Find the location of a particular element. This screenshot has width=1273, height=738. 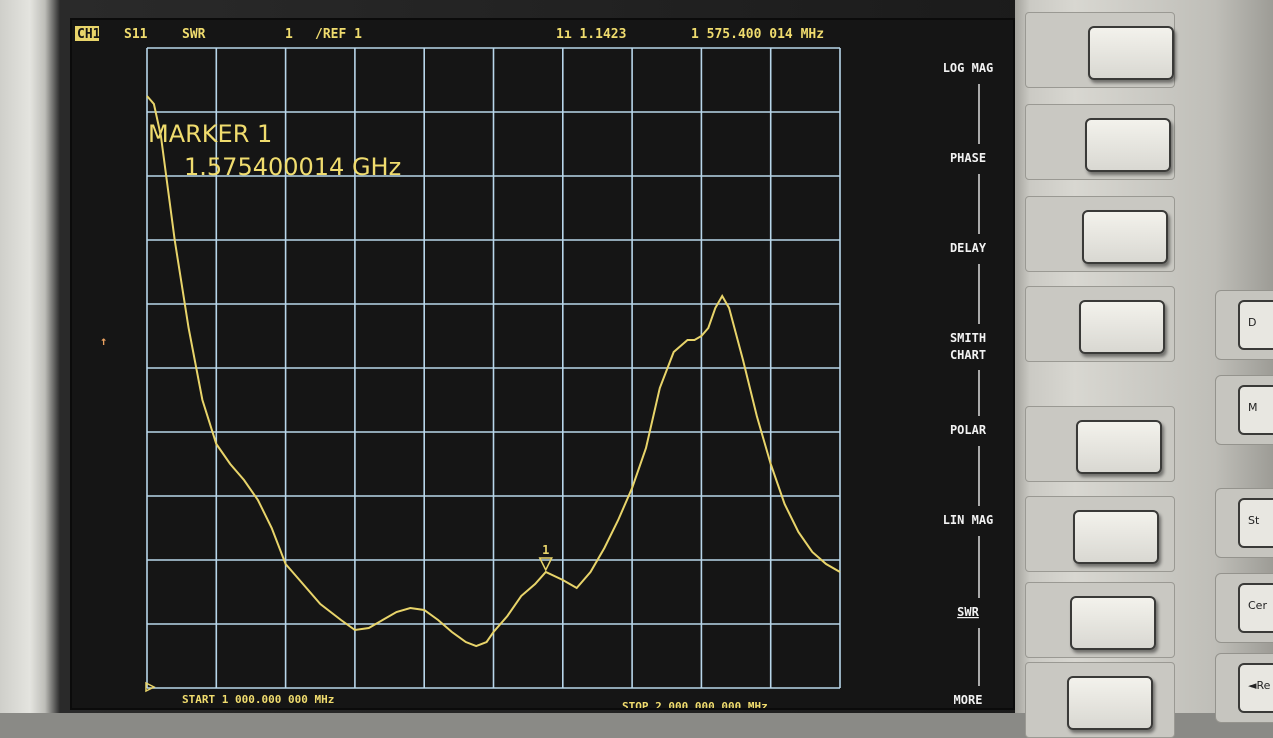

scale-label: 1 is located at coordinates (289, 34).